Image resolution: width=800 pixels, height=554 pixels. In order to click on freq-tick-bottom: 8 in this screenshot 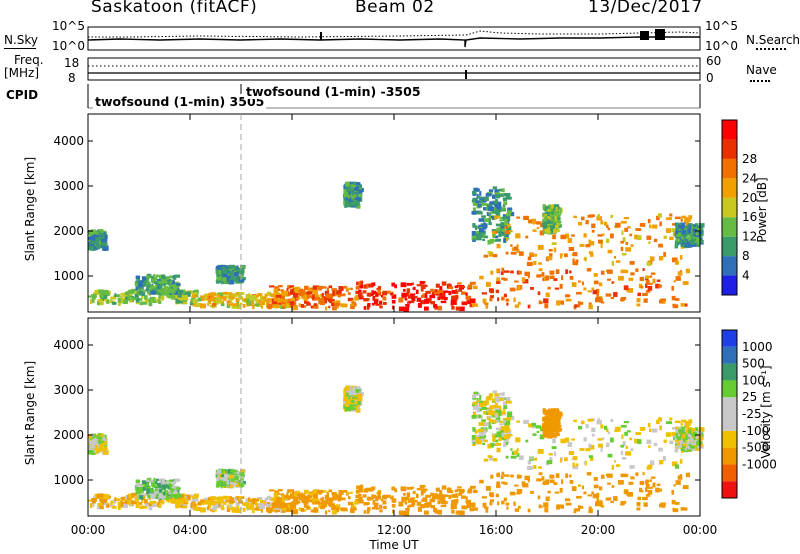, I will do `click(72, 78)`.